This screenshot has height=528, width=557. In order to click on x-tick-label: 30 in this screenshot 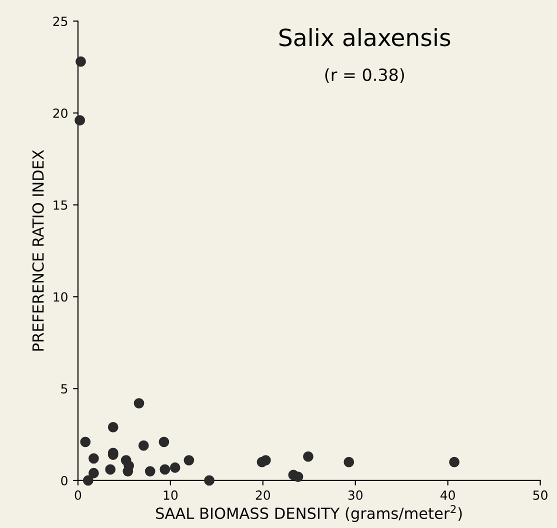, I will do `click(355, 495)`.